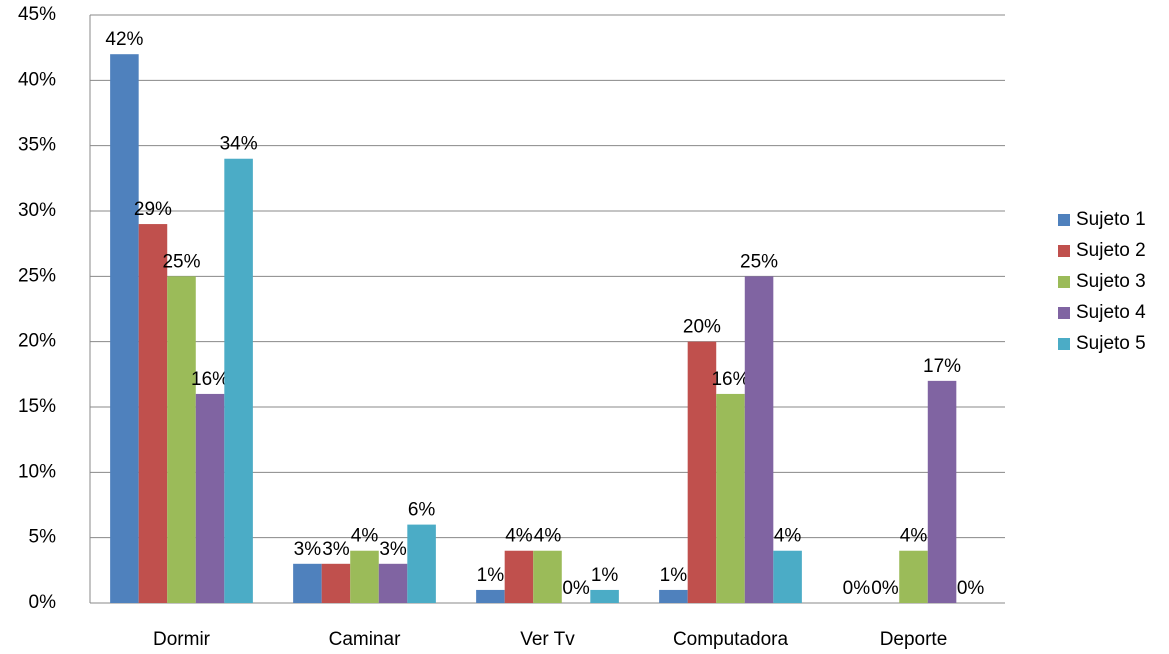  What do you see at coordinates (1111, 250) in the screenshot?
I see `legend-label: Sujeto 2` at bounding box center [1111, 250].